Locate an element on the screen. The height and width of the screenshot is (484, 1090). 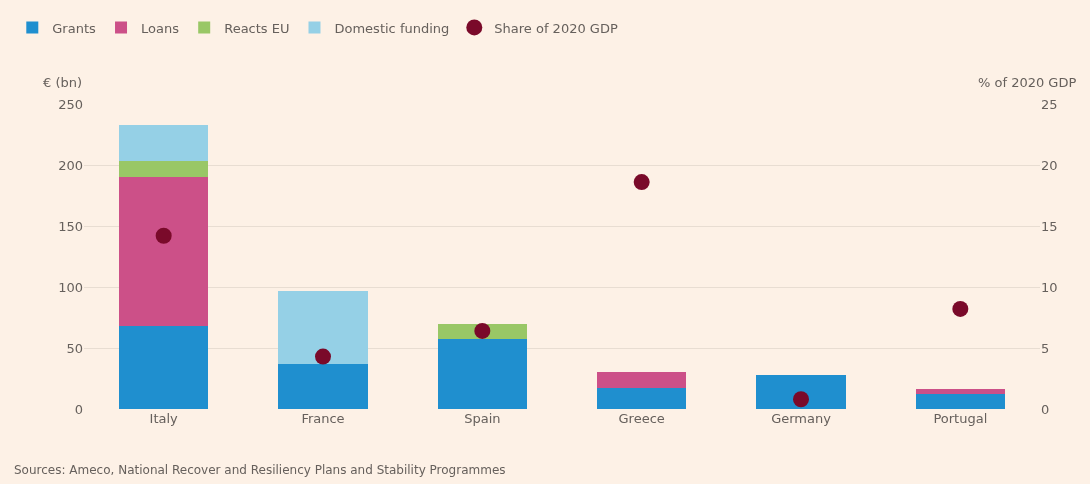
legend-label: Grants is located at coordinates (74, 28).